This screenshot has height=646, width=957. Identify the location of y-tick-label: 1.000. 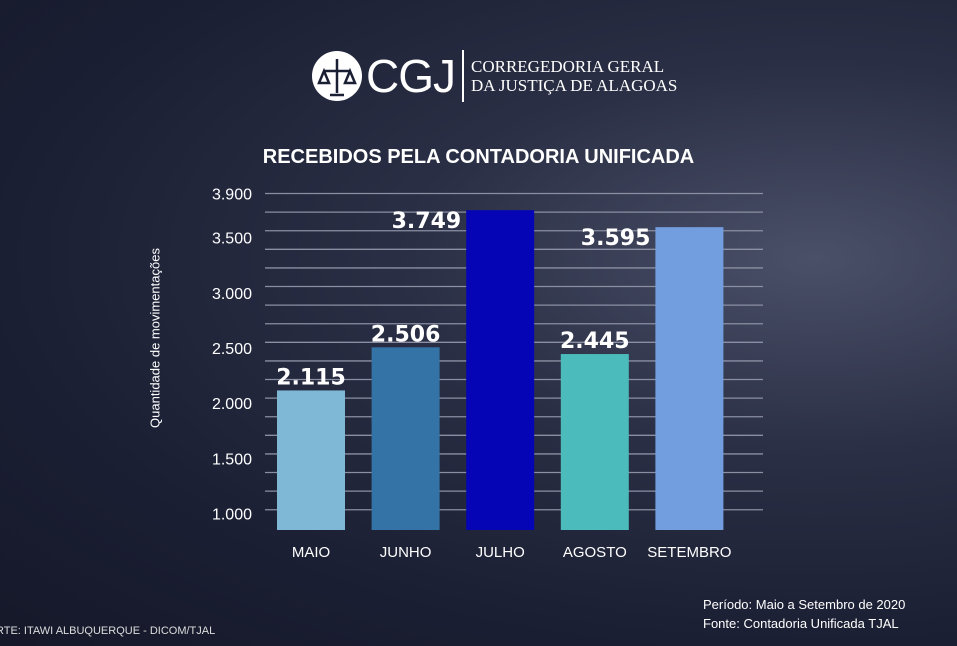
(232, 514).